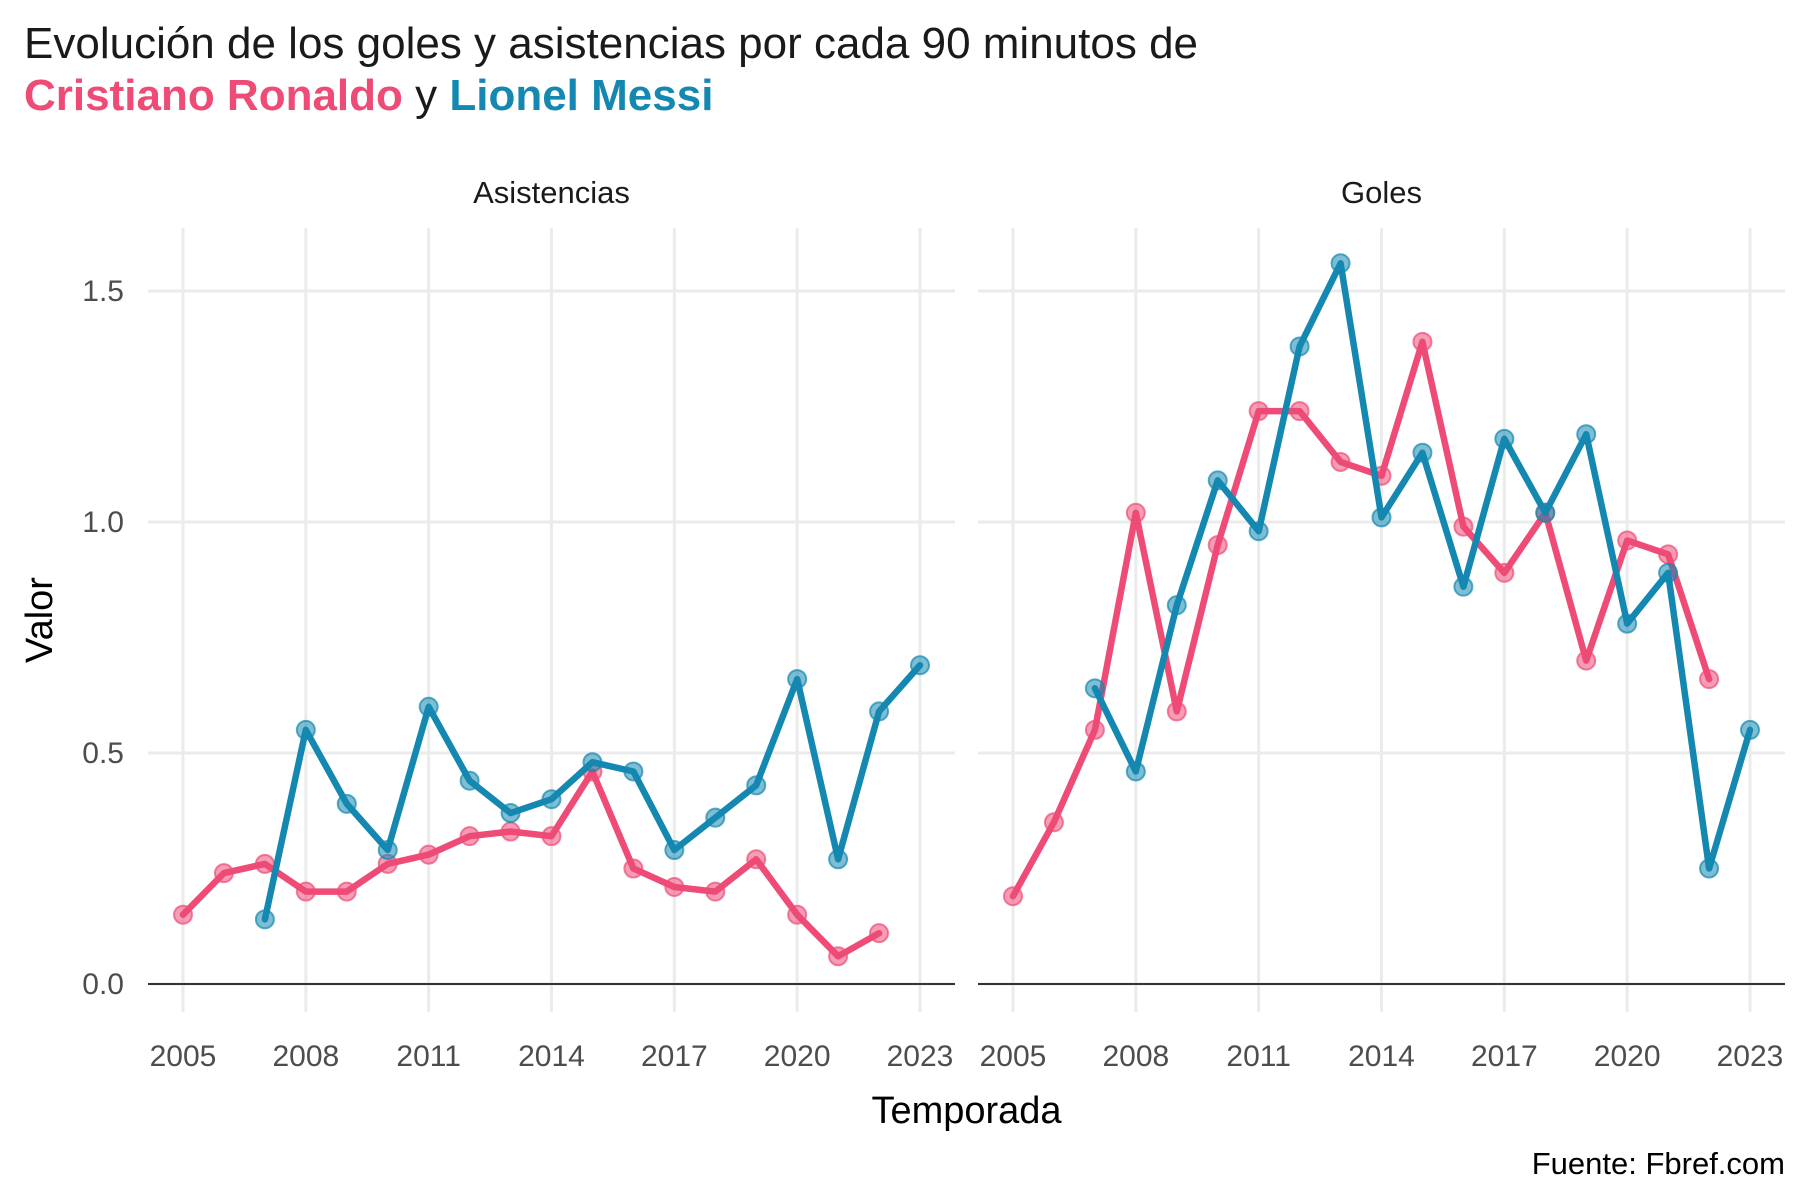  What do you see at coordinates (674, 1056) in the screenshot?
I see `x-tick-label-asistencias-2017: 2017` at bounding box center [674, 1056].